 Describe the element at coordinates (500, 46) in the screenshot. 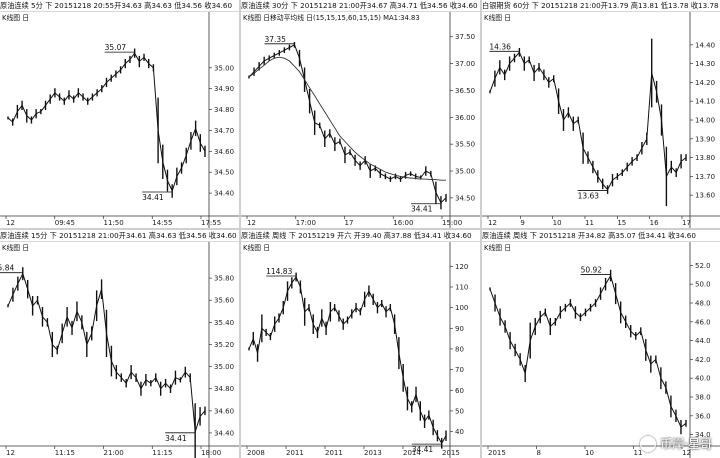

I see `annotation-label: 14.36` at that location.